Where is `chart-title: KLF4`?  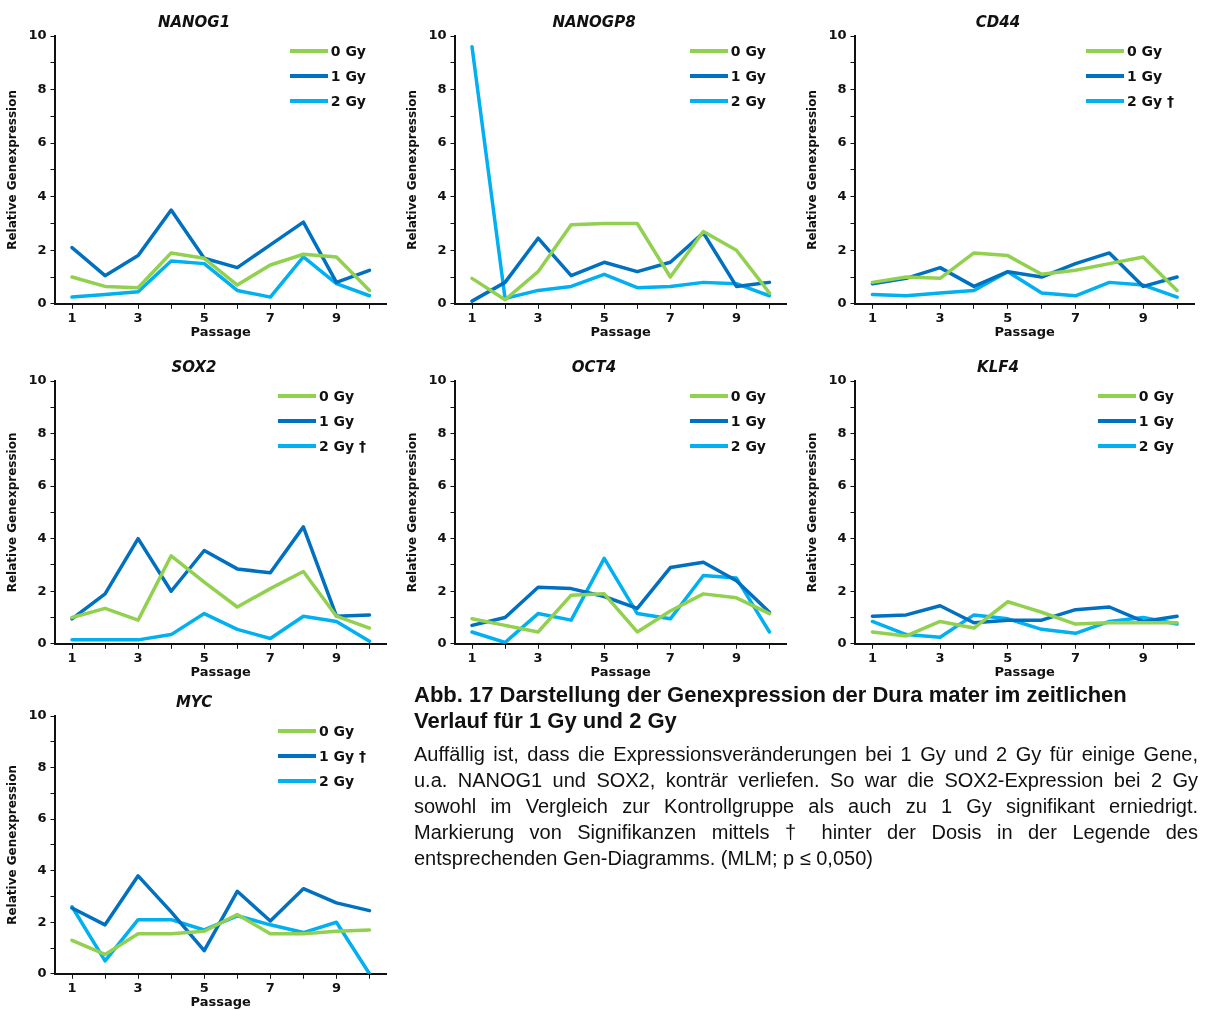 chart-title: KLF4 is located at coordinates (998, 366).